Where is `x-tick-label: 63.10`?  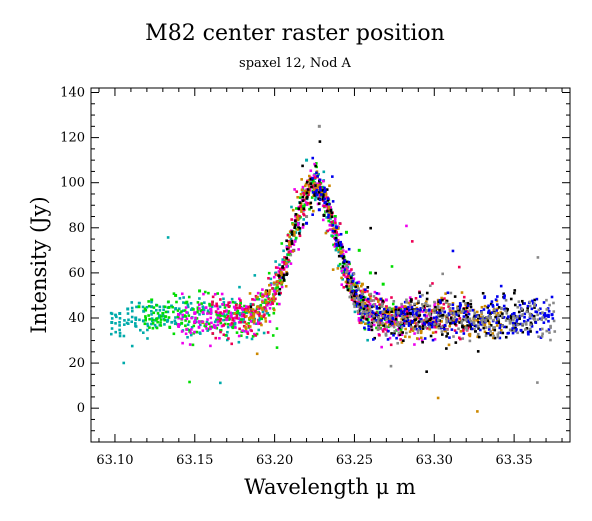 x-tick-label: 63.10 is located at coordinates (114, 460).